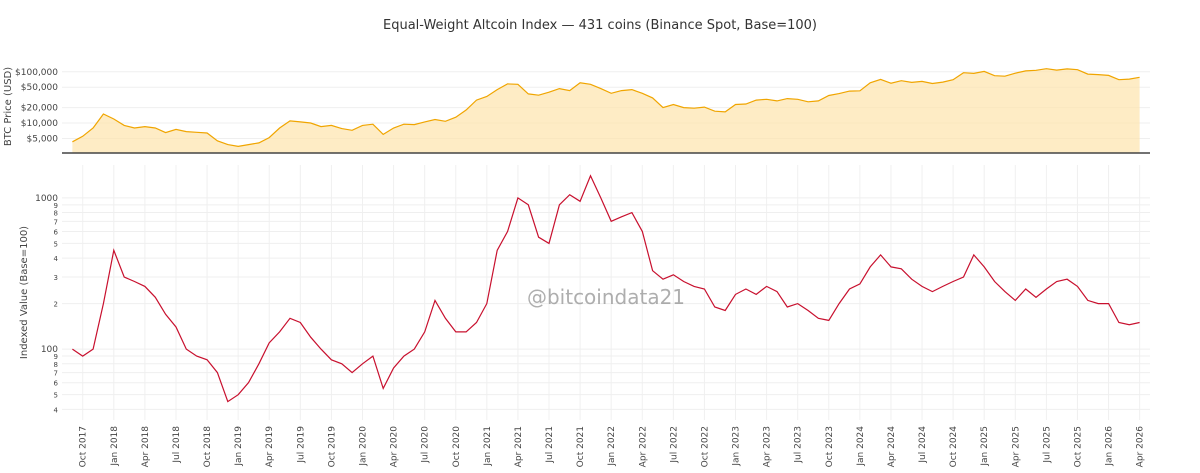 The height and width of the screenshot is (473, 1200). I want to click on x-tick-label: Jul 2020, so click(426, 445).